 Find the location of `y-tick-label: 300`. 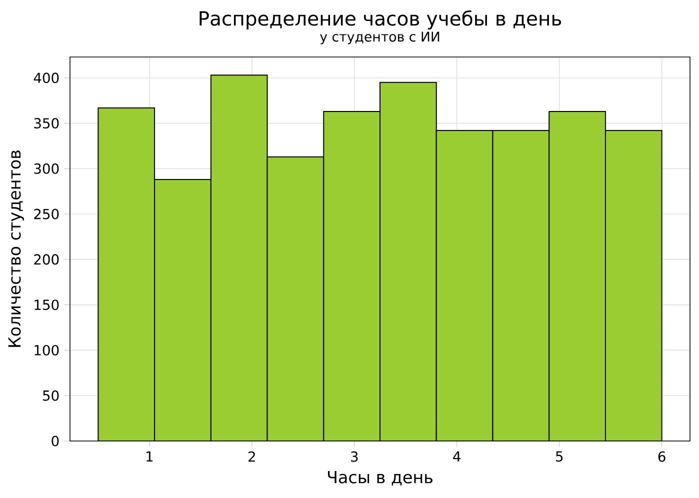

y-tick-label: 300 is located at coordinates (46, 168).